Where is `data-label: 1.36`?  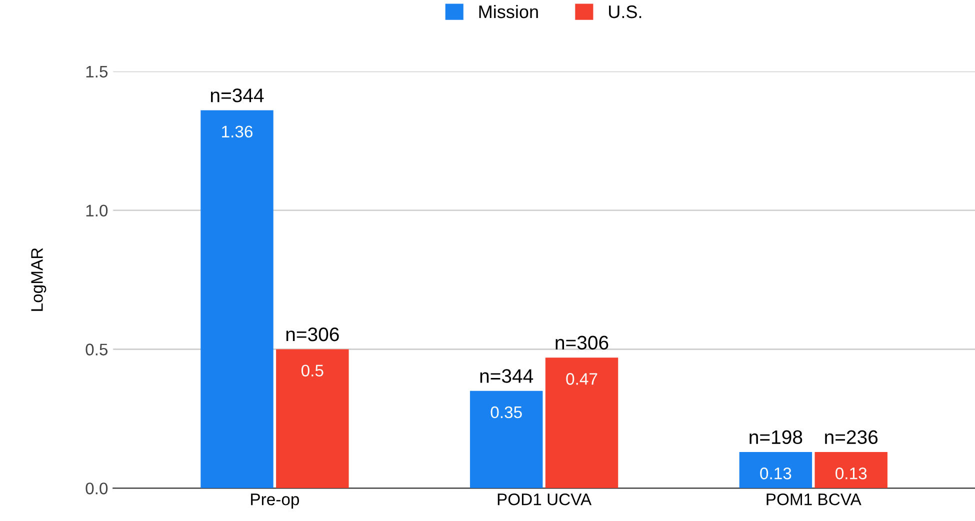
data-label: 1.36 is located at coordinates (237, 132).